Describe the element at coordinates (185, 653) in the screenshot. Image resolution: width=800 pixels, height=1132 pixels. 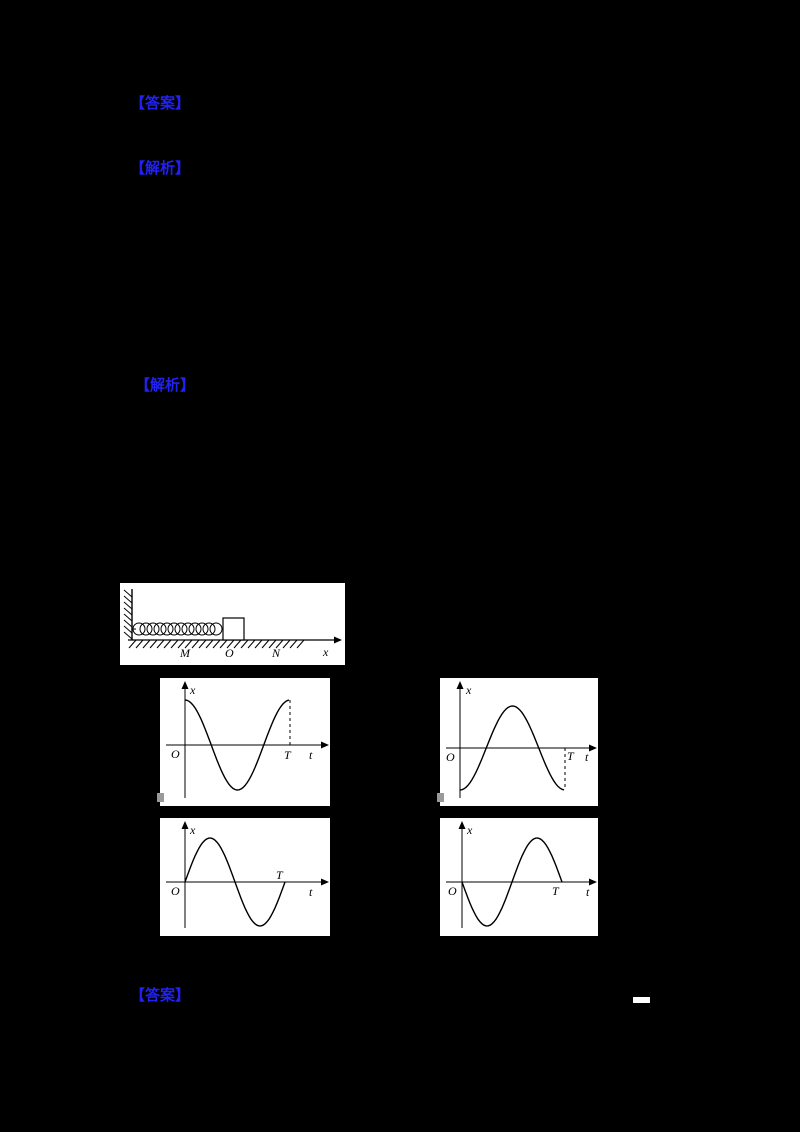
I see `svg-text: M` at that location.